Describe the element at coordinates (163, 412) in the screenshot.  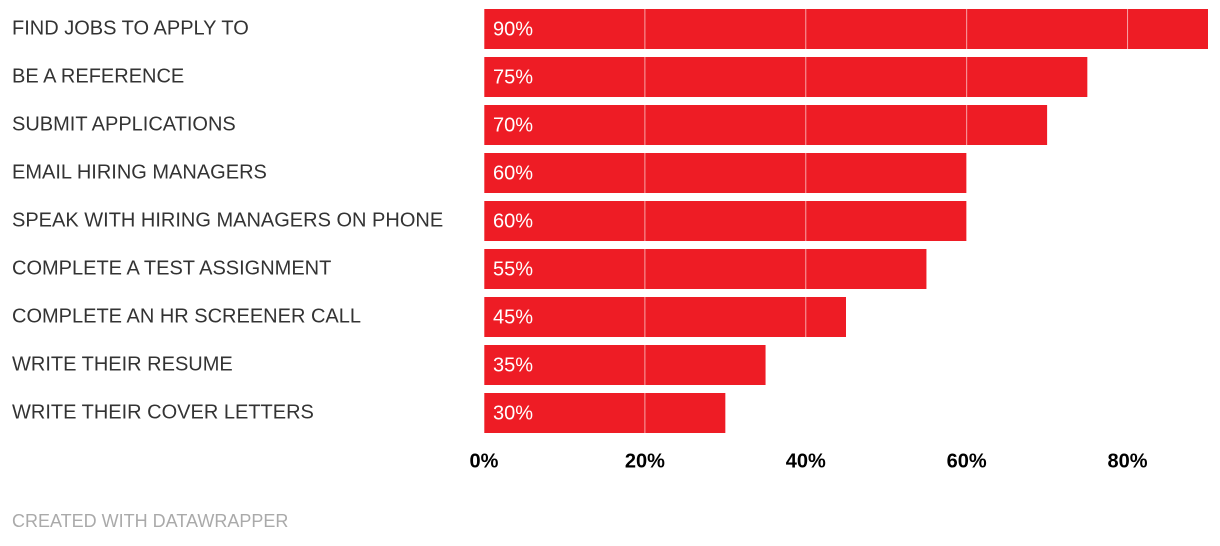
I see `category-label: WRITE THEIR COVER LETTERS` at that location.